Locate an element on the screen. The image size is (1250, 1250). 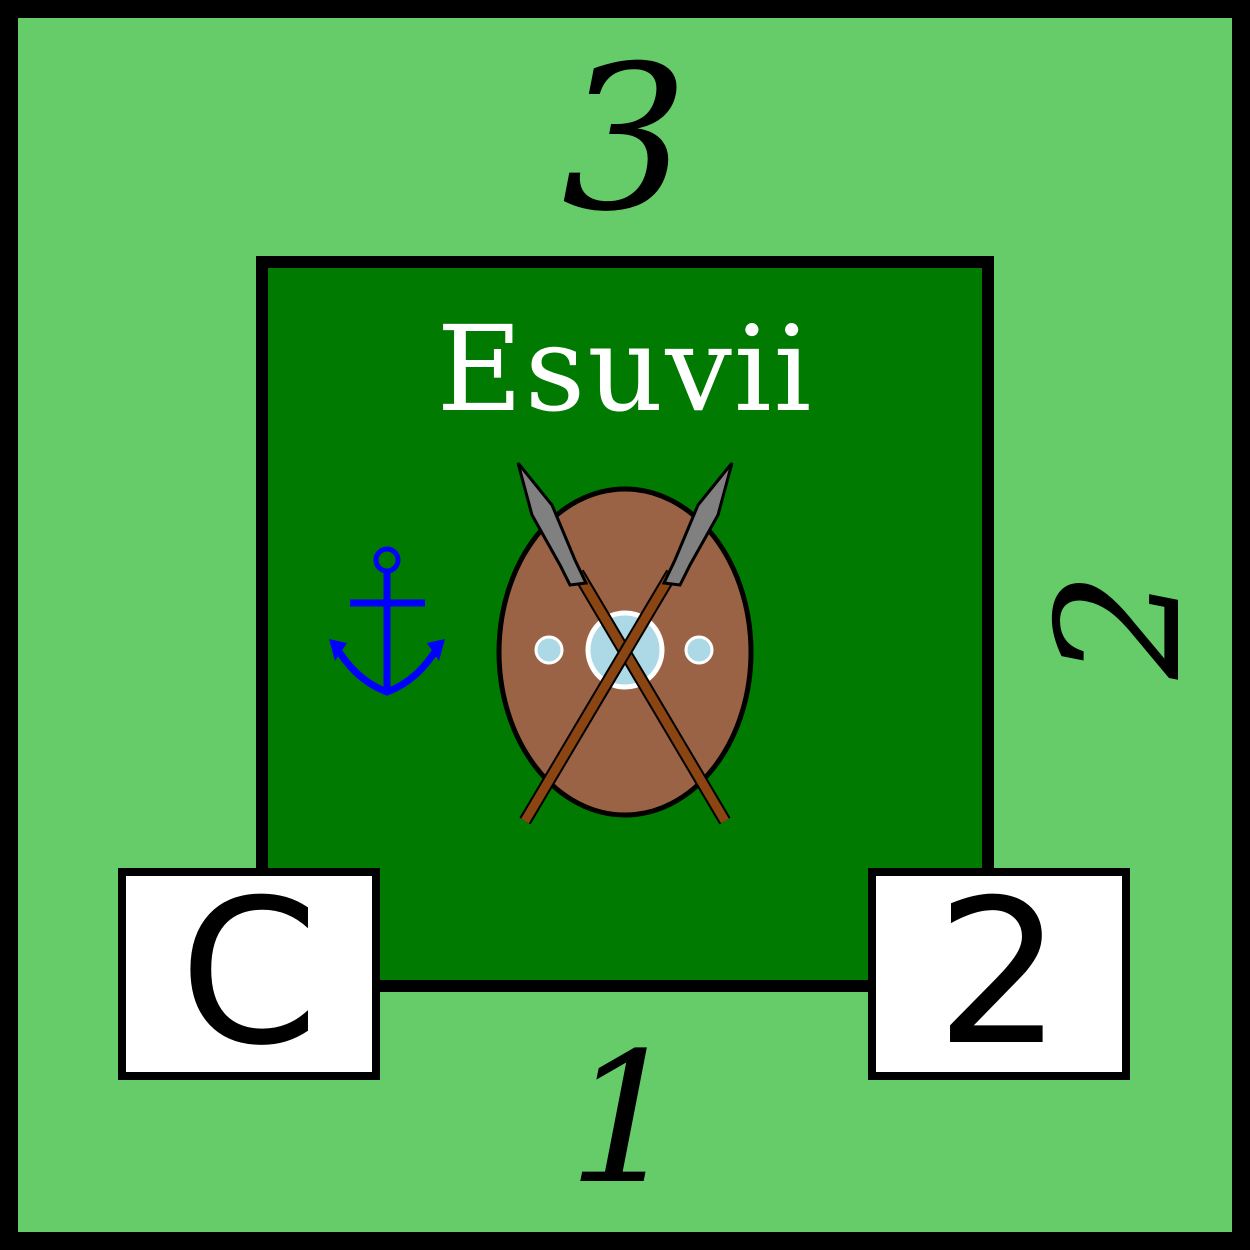
value-box: 2 is located at coordinates (999, 974).